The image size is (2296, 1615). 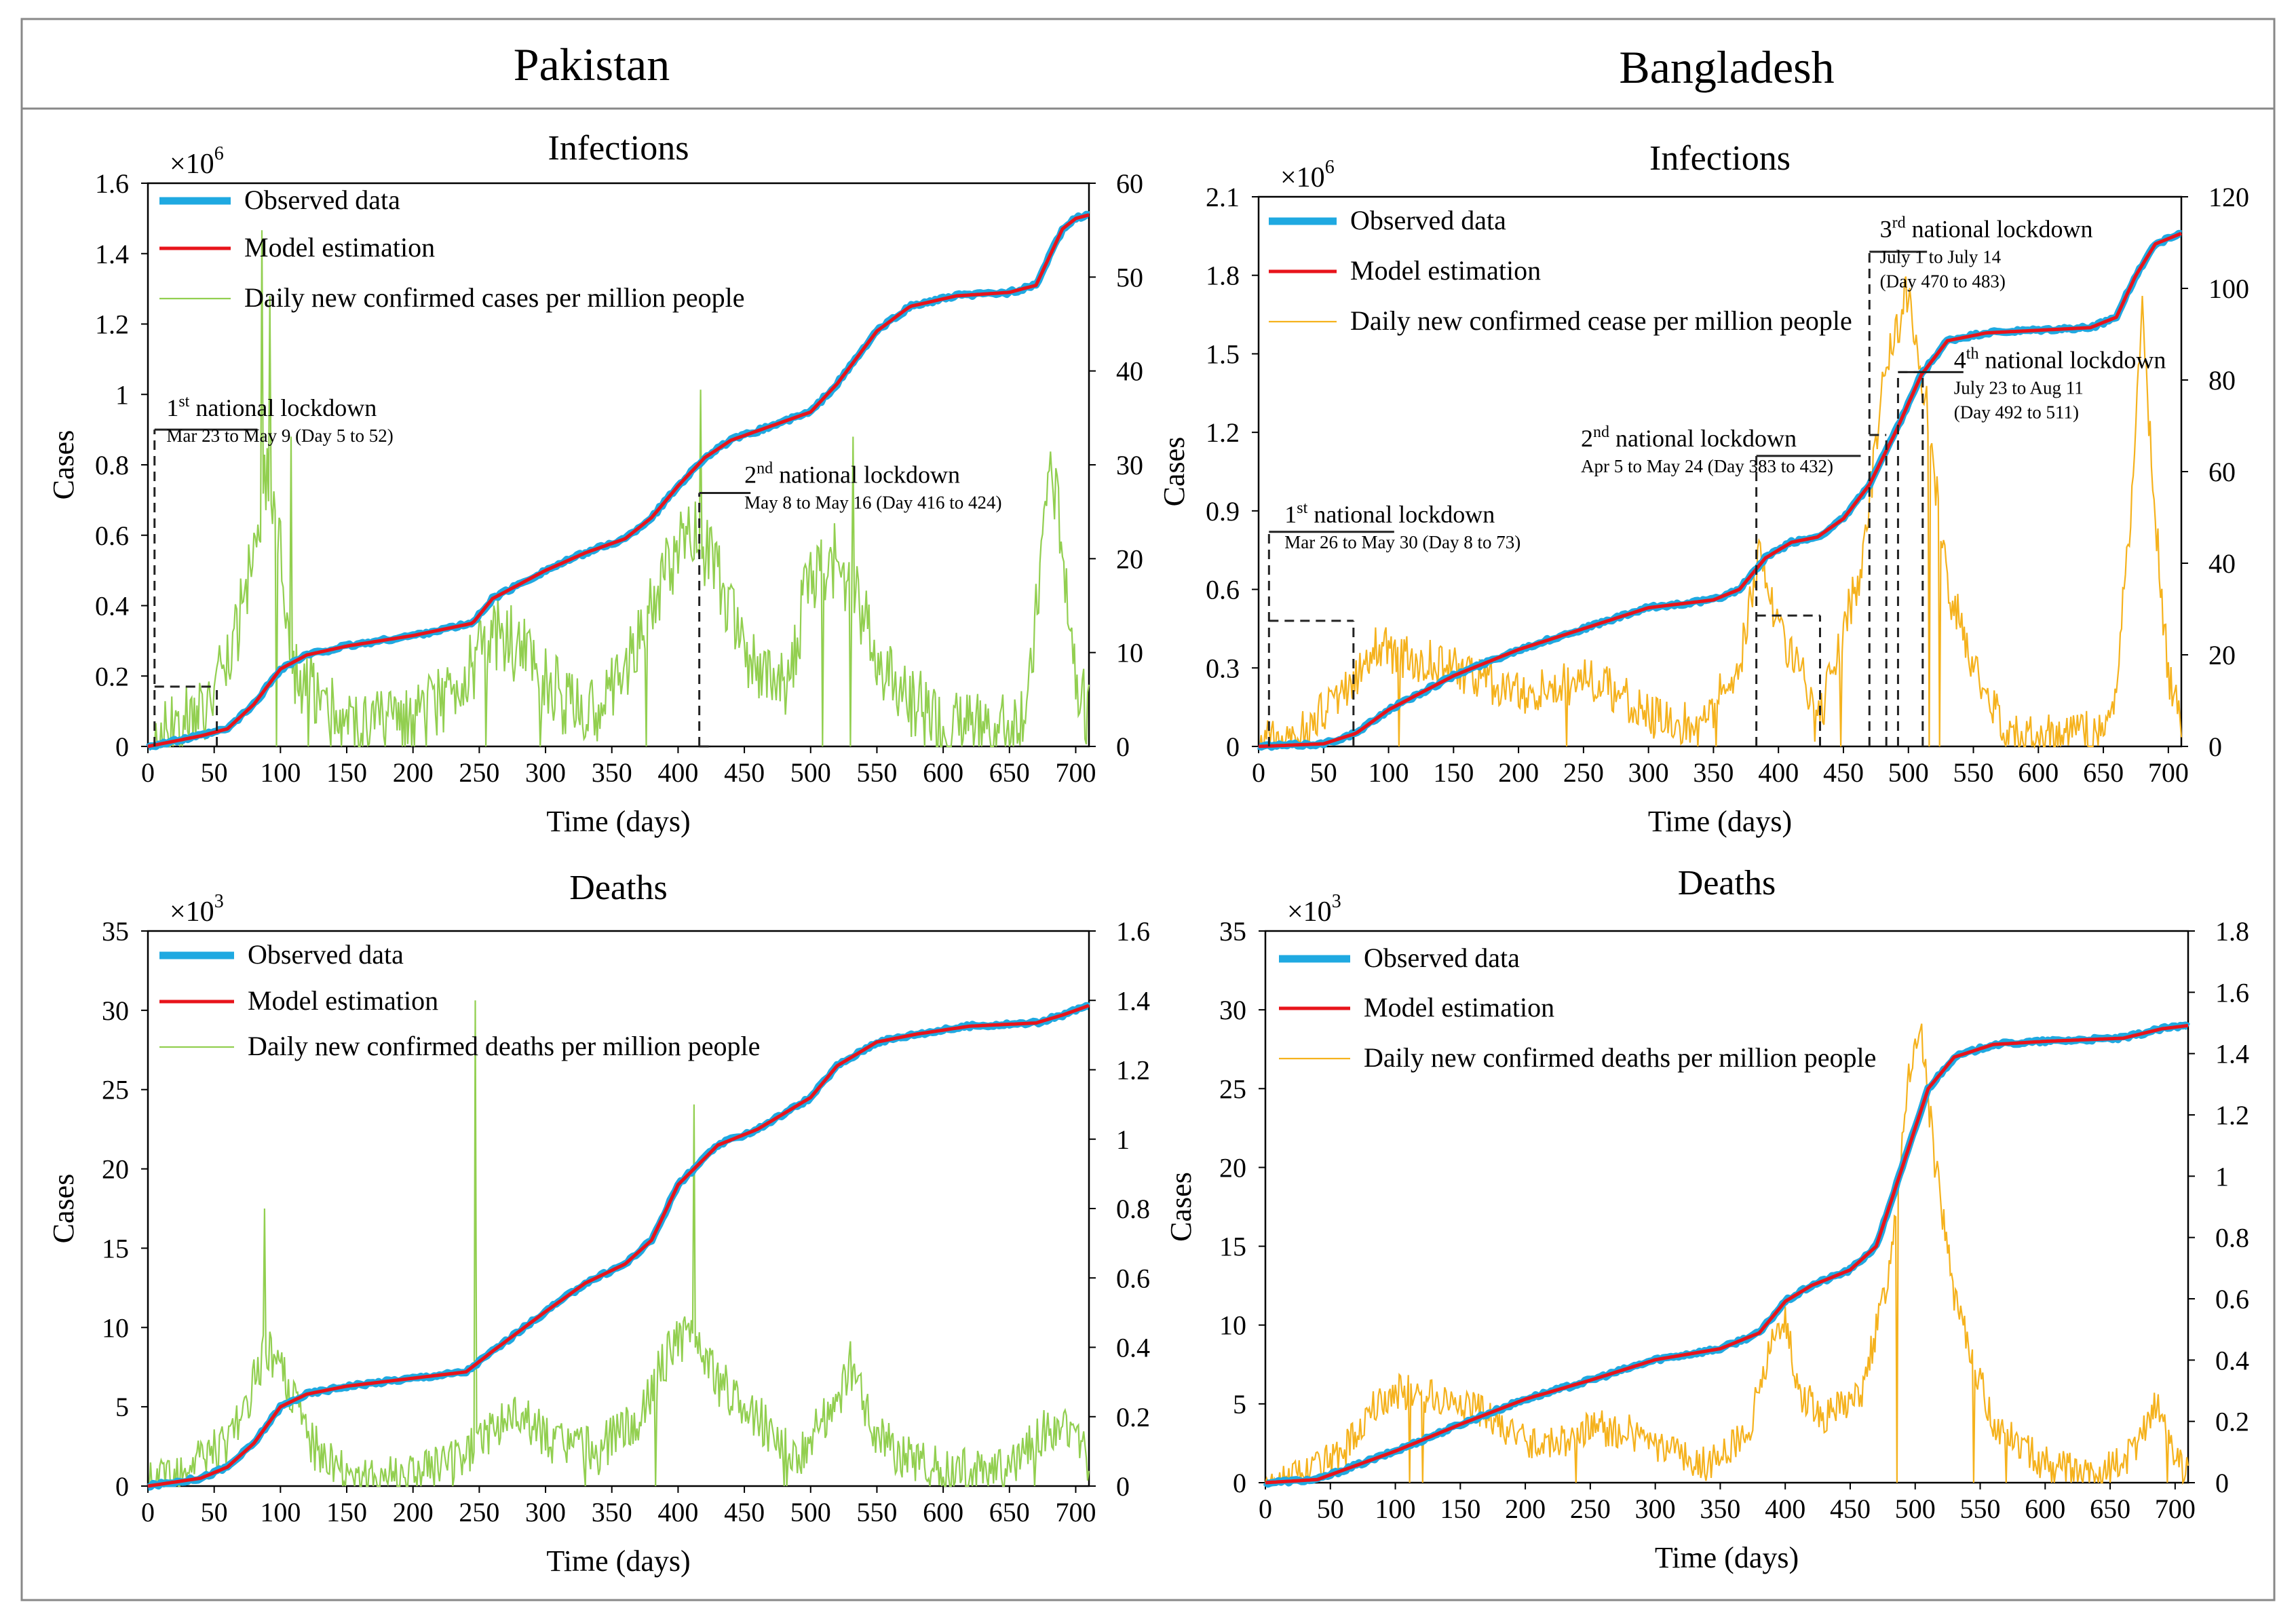 What do you see at coordinates (1389, 772) in the screenshot?
I see `x-tick-label: 100` at bounding box center [1389, 772].